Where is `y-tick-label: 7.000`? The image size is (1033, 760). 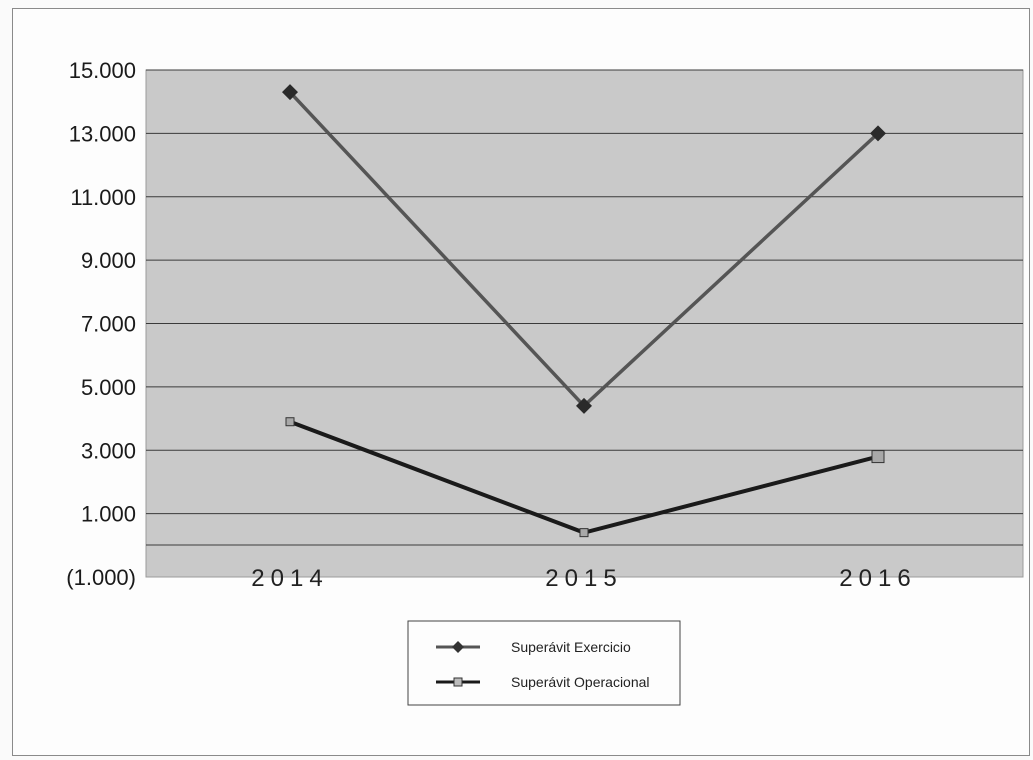
y-tick-label: 7.000 is located at coordinates (108, 324).